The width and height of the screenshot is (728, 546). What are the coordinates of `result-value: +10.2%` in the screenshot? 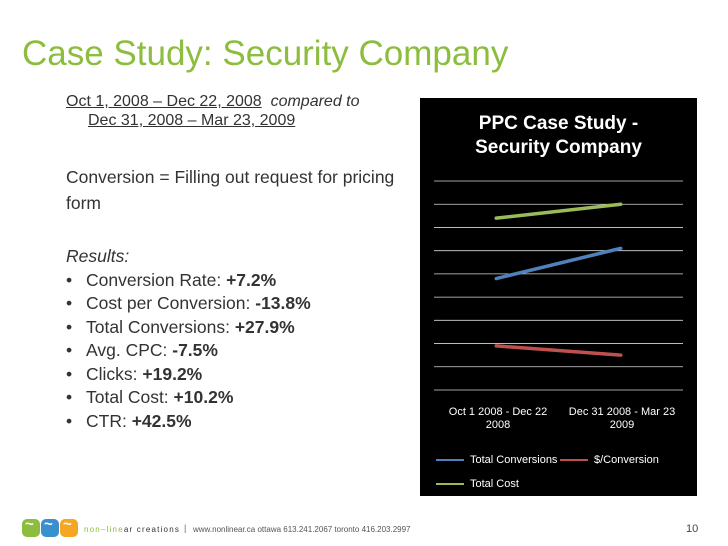 It's located at (203, 397).